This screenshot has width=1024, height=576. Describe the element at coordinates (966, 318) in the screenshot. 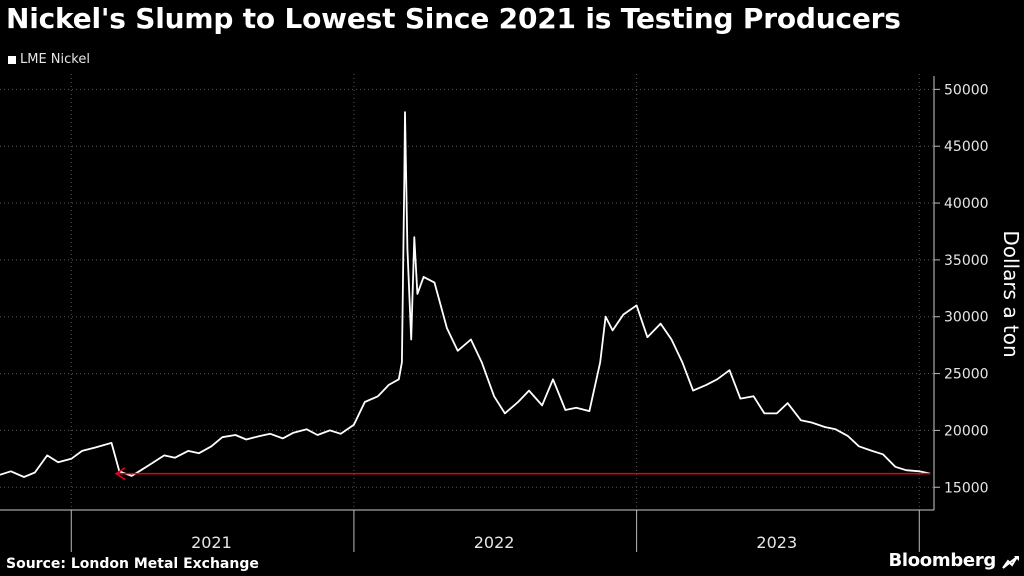

I see `y-tick-label-30000: 30000` at that location.